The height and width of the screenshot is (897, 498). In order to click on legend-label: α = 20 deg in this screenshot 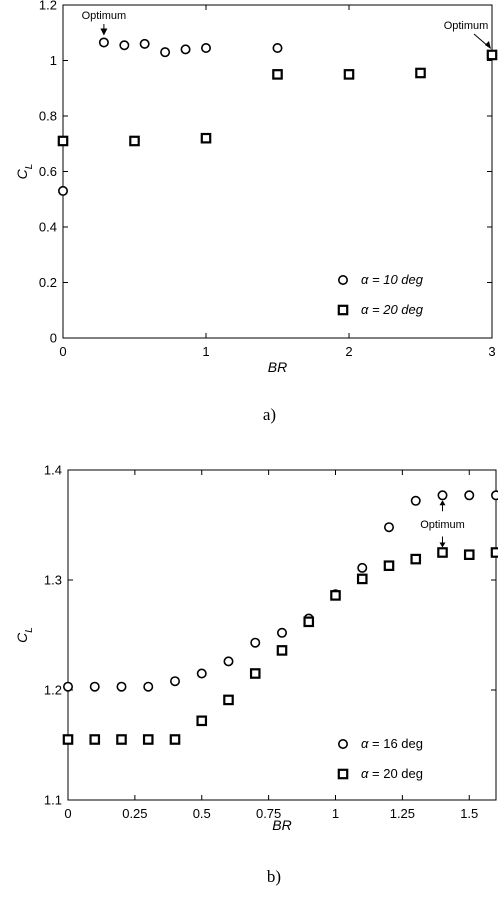, I will do `click(392, 773)`.